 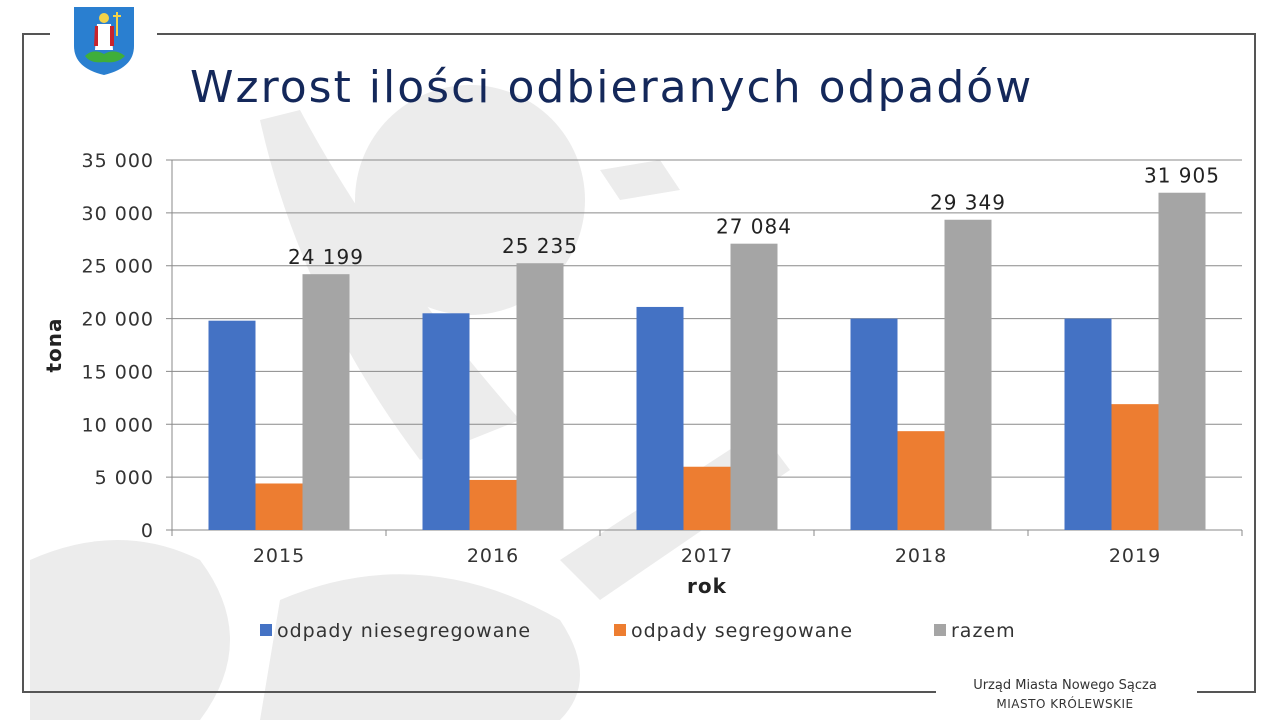 I want to click on x-tick-label: 2018, so click(x=921, y=556).